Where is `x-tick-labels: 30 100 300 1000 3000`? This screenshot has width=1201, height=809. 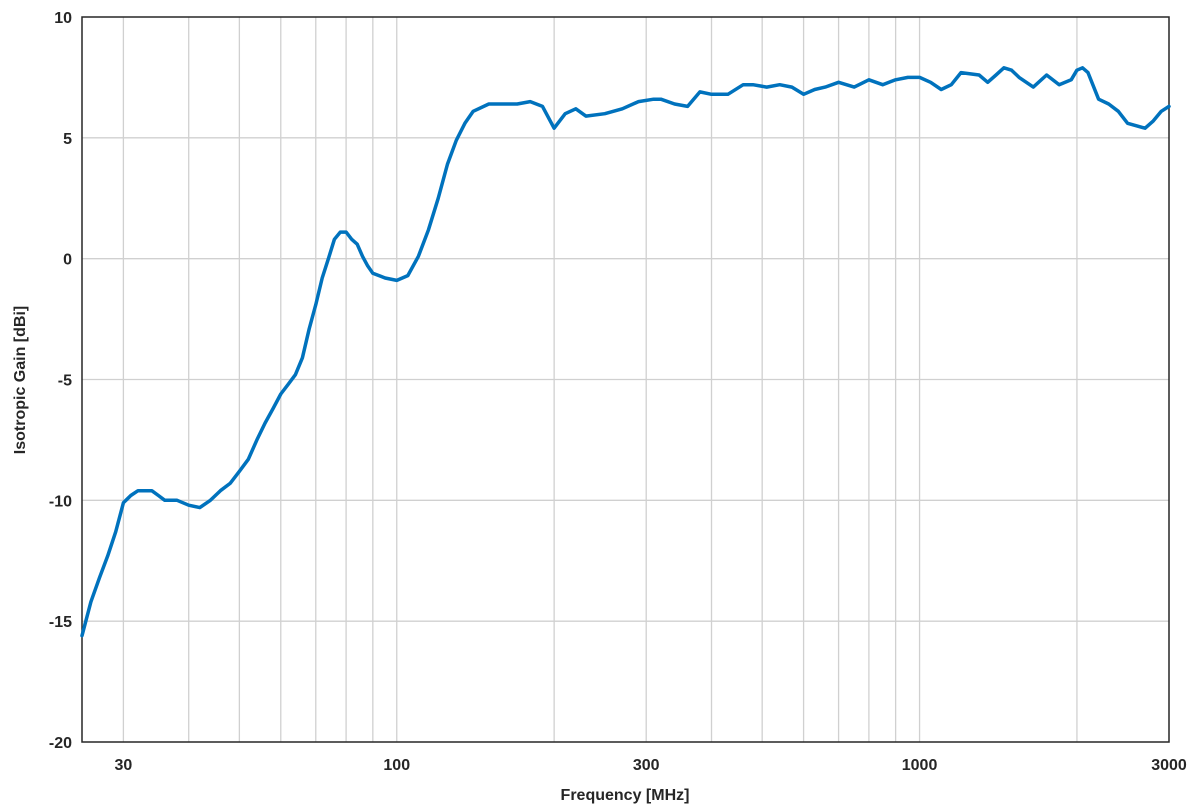 x-tick-labels: 30 100 300 1000 3000 is located at coordinates (650, 765).